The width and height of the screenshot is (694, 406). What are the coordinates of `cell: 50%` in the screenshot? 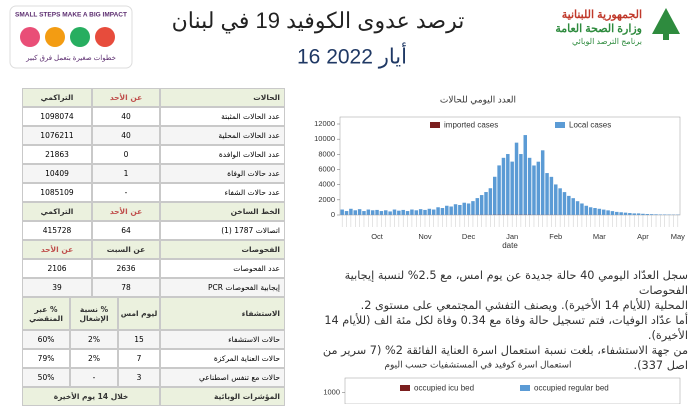 It's located at (46, 377).